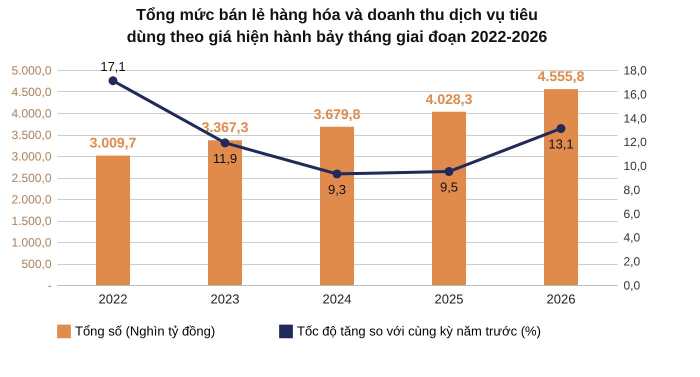 This screenshot has width=700, height=377. Describe the element at coordinates (31, 92) in the screenshot. I see `y-tick-label: 4.500,0` at that location.